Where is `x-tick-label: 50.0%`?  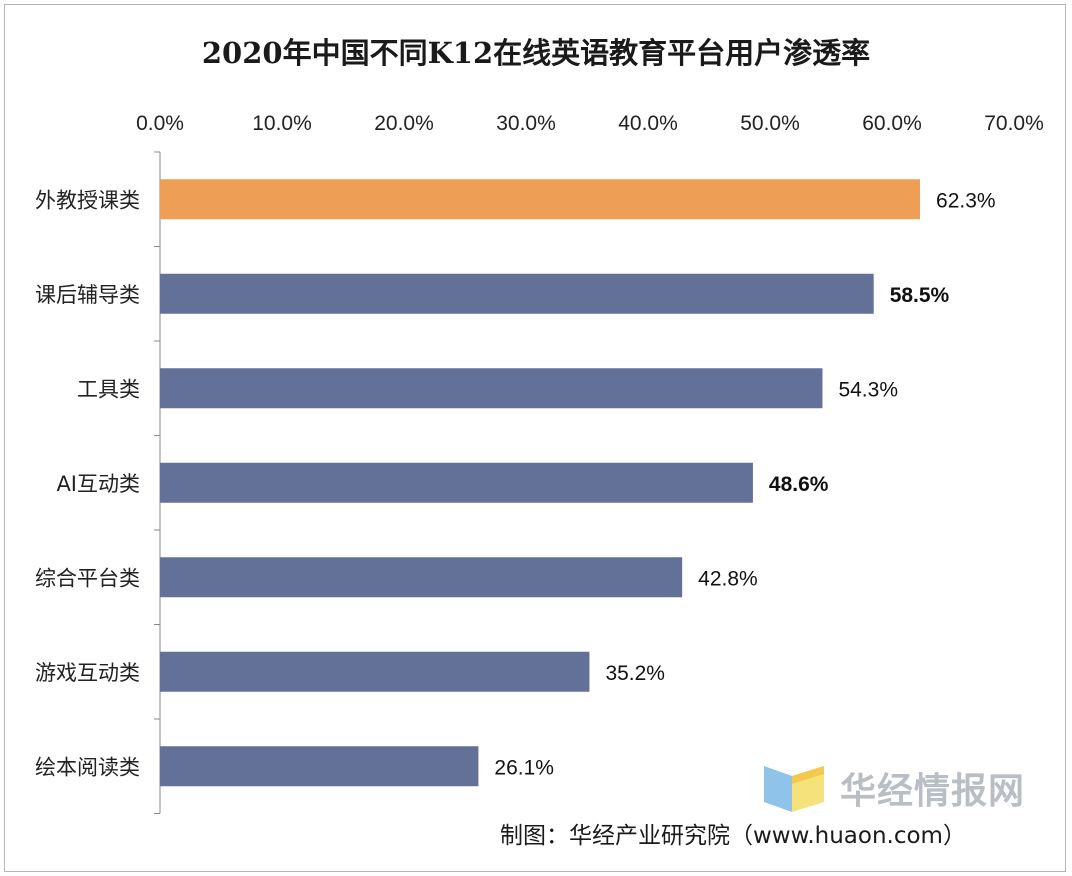 x-tick-label: 50.0% is located at coordinates (770, 123).